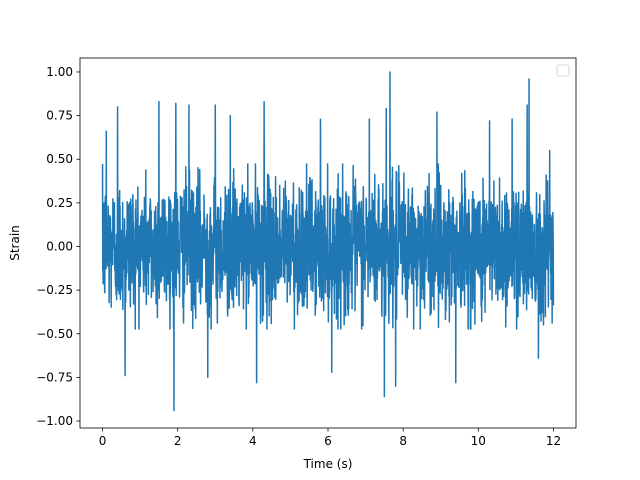 This screenshot has height=480, width=640. What do you see at coordinates (328, 441) in the screenshot?
I see `x-tick-label: 6` at bounding box center [328, 441].